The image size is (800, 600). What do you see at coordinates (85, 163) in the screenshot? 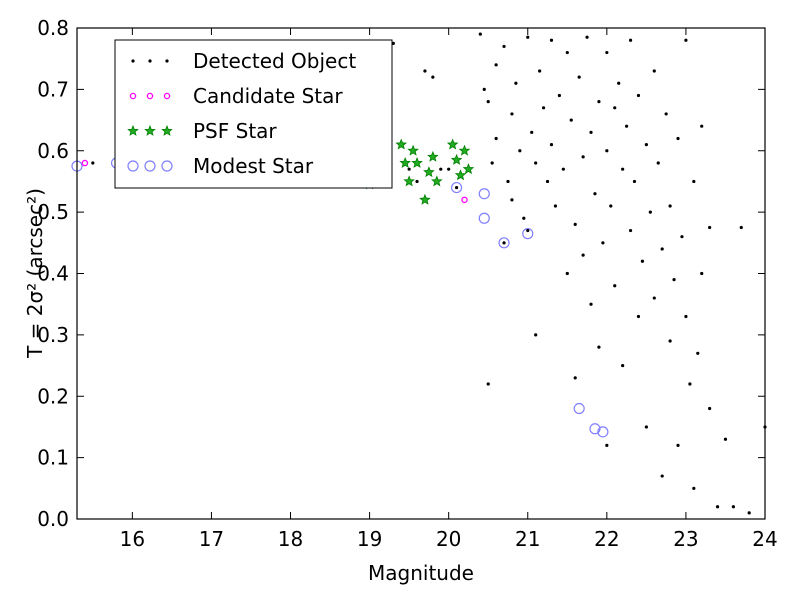
I see `candidate-star-point` at bounding box center [85, 163].